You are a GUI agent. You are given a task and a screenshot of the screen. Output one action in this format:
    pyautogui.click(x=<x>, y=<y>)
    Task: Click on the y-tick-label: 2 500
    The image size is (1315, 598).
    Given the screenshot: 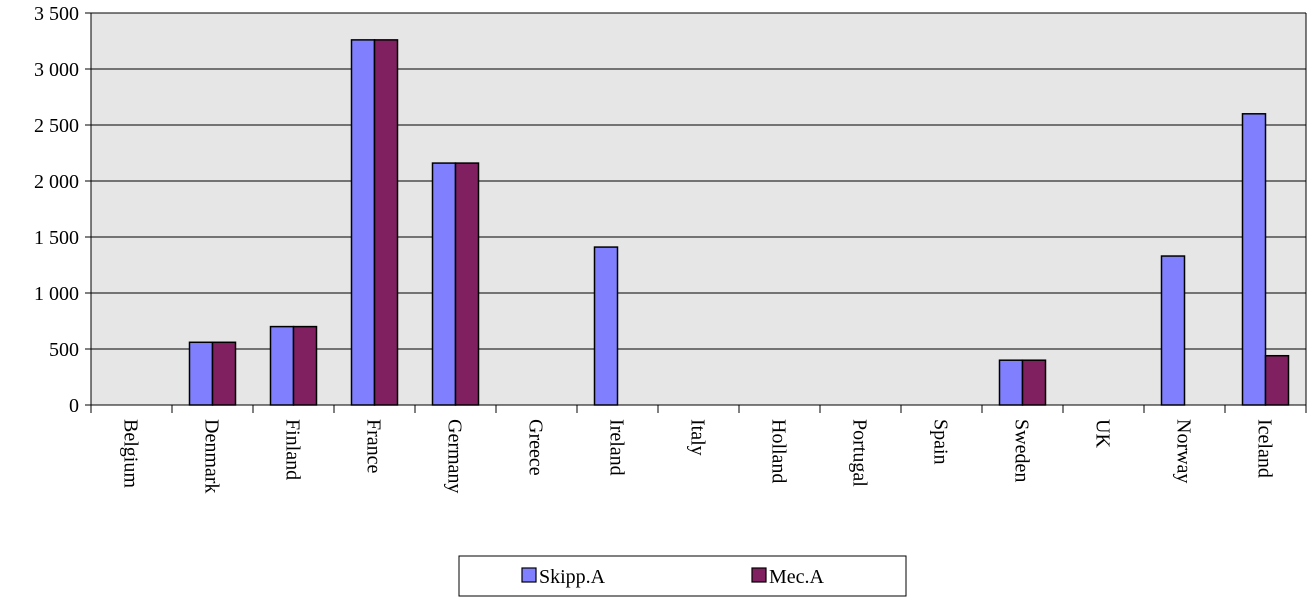 What is the action you would take?
    pyautogui.click(x=56, y=126)
    